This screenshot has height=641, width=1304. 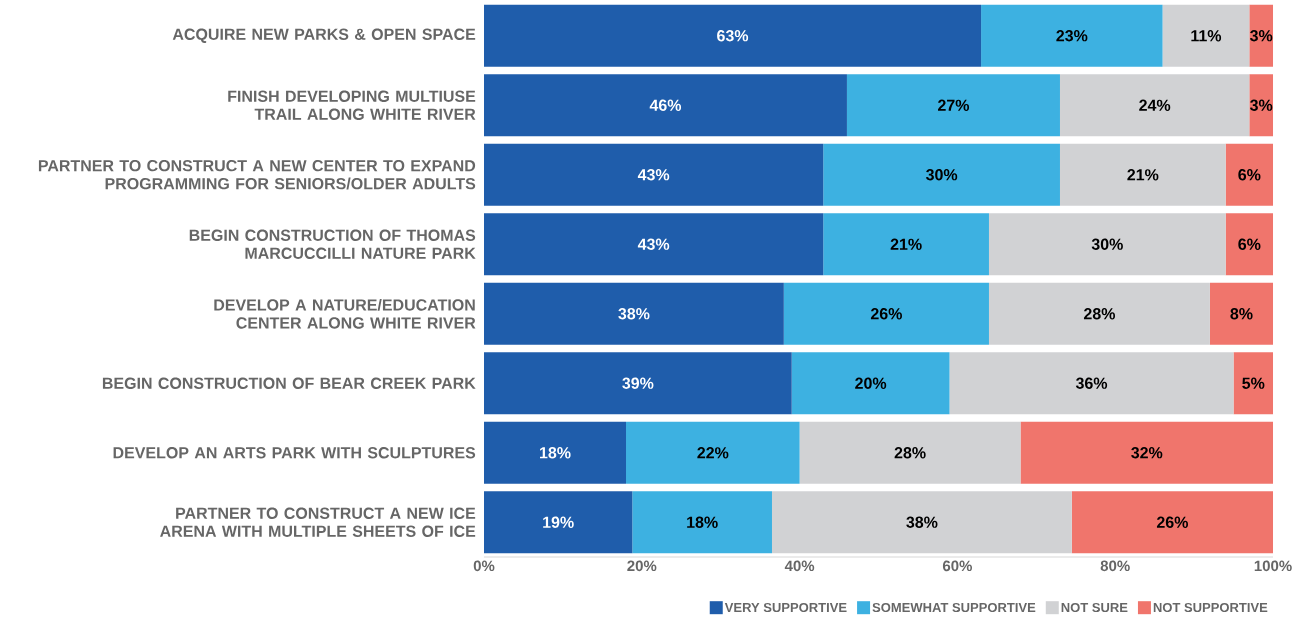 I want to click on y-tick-label: DEVELOP A NATURE/EDUCATION CENTER ALONG WHITE RIVER, so click(x=345, y=313).